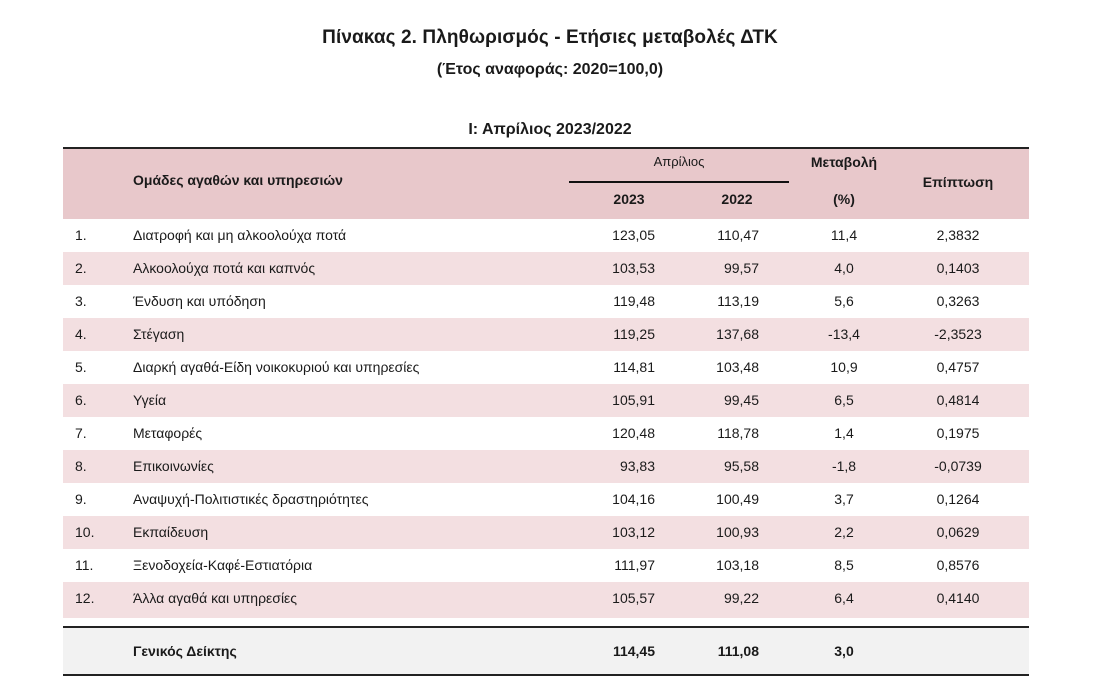  What do you see at coordinates (737, 499) in the screenshot?
I see `row-value-2022: 100,49` at bounding box center [737, 499].